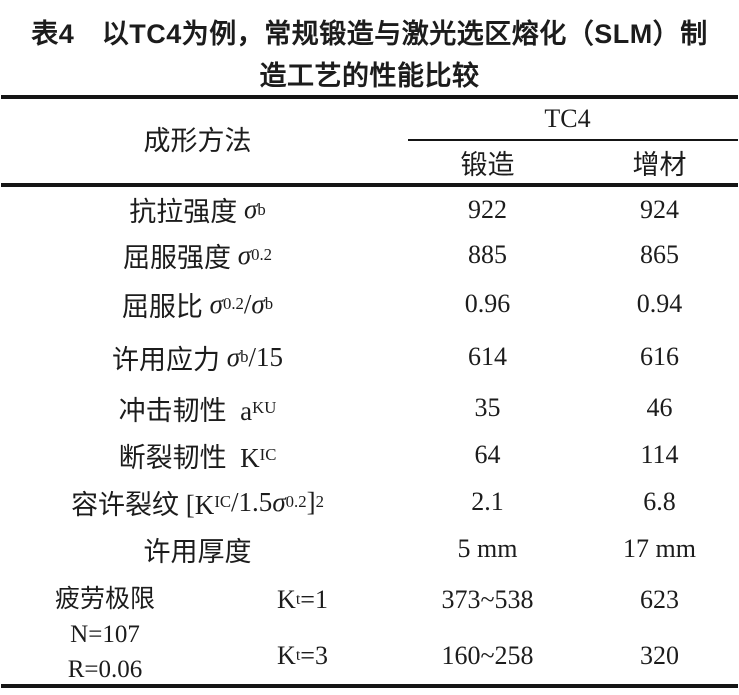 This screenshot has width=739, height=695. Describe the element at coordinates (197, 457) in the screenshot. I see `row-label-fracture-toughness: 断裂韧性 K IC` at that location.